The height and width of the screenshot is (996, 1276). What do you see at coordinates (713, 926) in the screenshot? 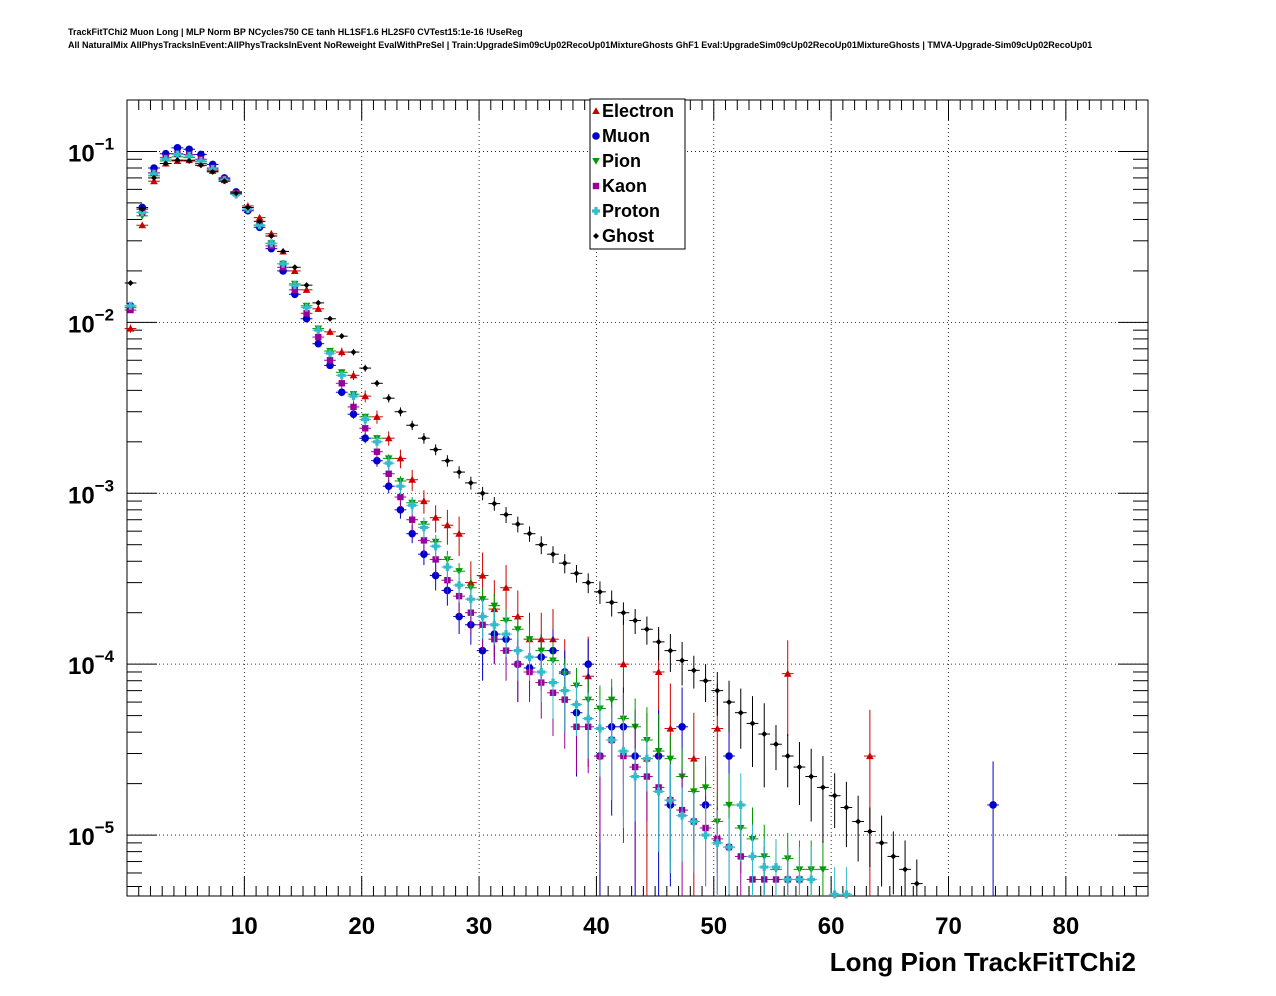
I see `x-tick-label: 50` at bounding box center [713, 926].